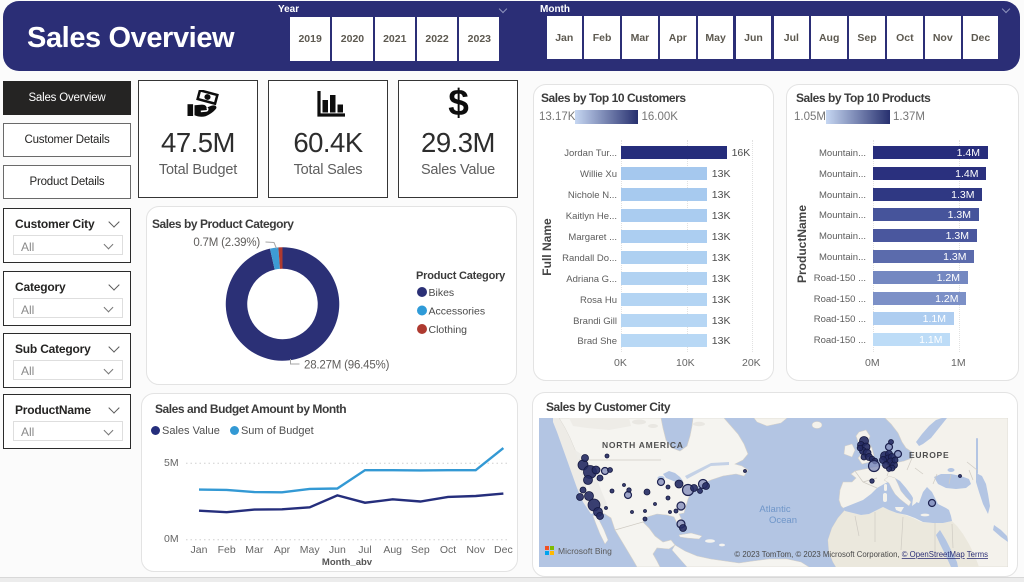 Image resolution: width=1024 pixels, height=582 pixels. What do you see at coordinates (347, 366) in the screenshot?
I see `svg-text: 28.27M (96.45%)` at bounding box center [347, 366].